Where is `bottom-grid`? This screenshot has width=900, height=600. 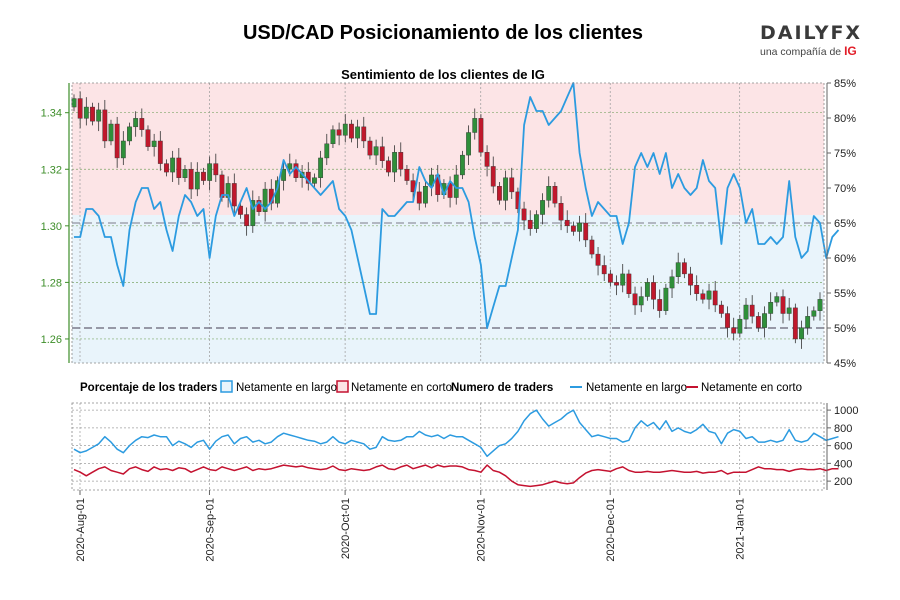 bottom-grid is located at coordinates (448, 446).